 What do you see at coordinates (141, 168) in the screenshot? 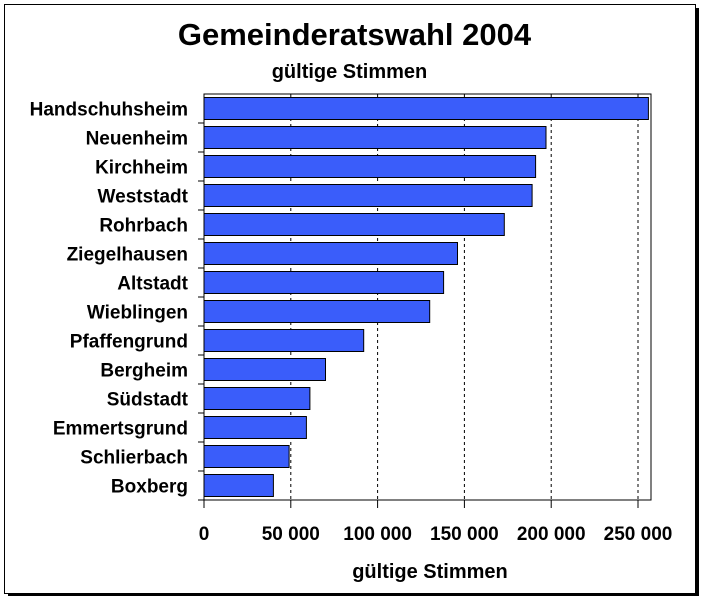
I see `category-label-2: Kirchheim` at bounding box center [141, 168].